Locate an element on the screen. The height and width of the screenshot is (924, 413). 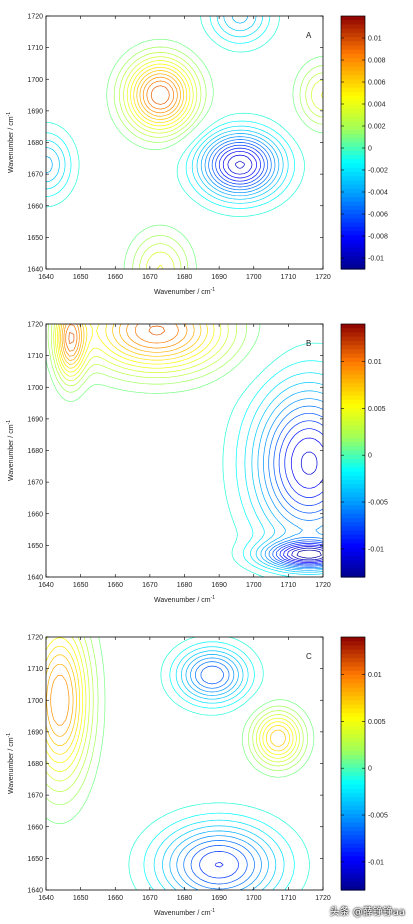
y-tick-label: 1660 is located at coordinates (35, 206).